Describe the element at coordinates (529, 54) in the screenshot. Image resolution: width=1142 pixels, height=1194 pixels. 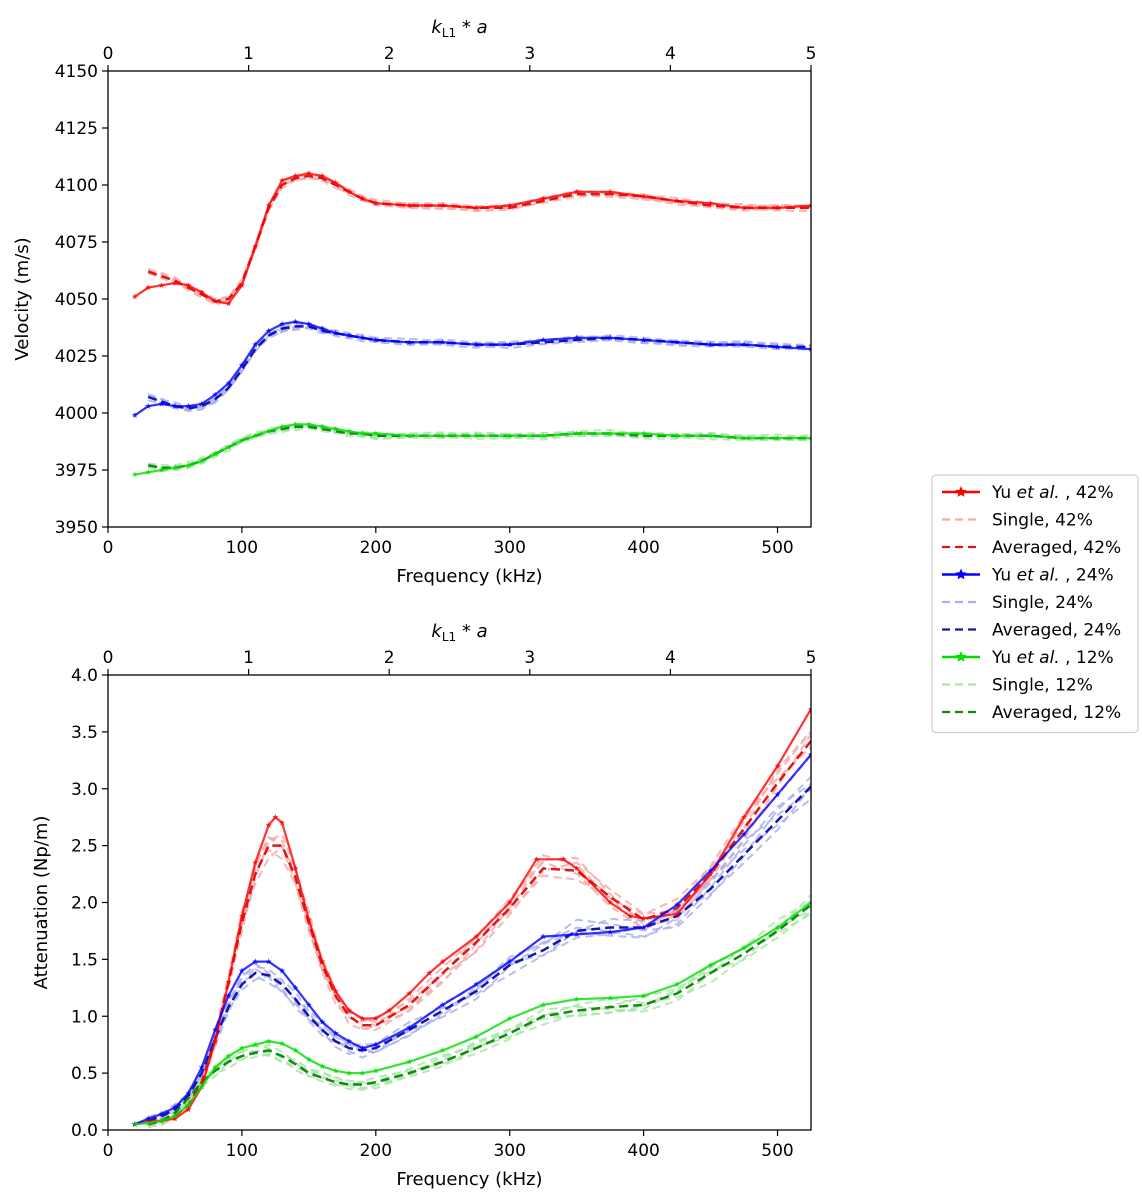
I see `top-x-tick-label: 3` at that location.